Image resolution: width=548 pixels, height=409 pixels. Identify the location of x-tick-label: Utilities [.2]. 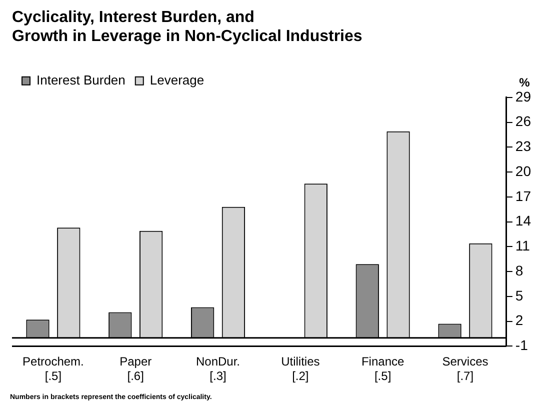
(300, 369).